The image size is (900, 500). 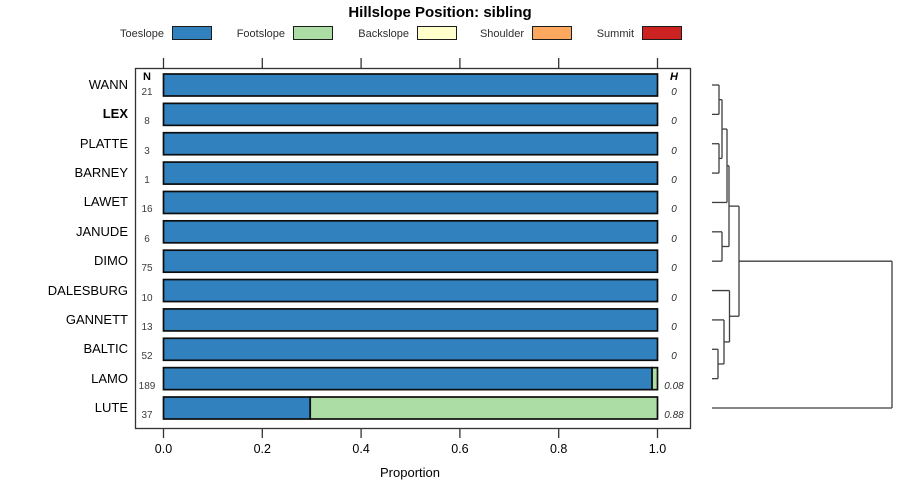 I want to click on h-column-header: H, so click(x=674, y=77).